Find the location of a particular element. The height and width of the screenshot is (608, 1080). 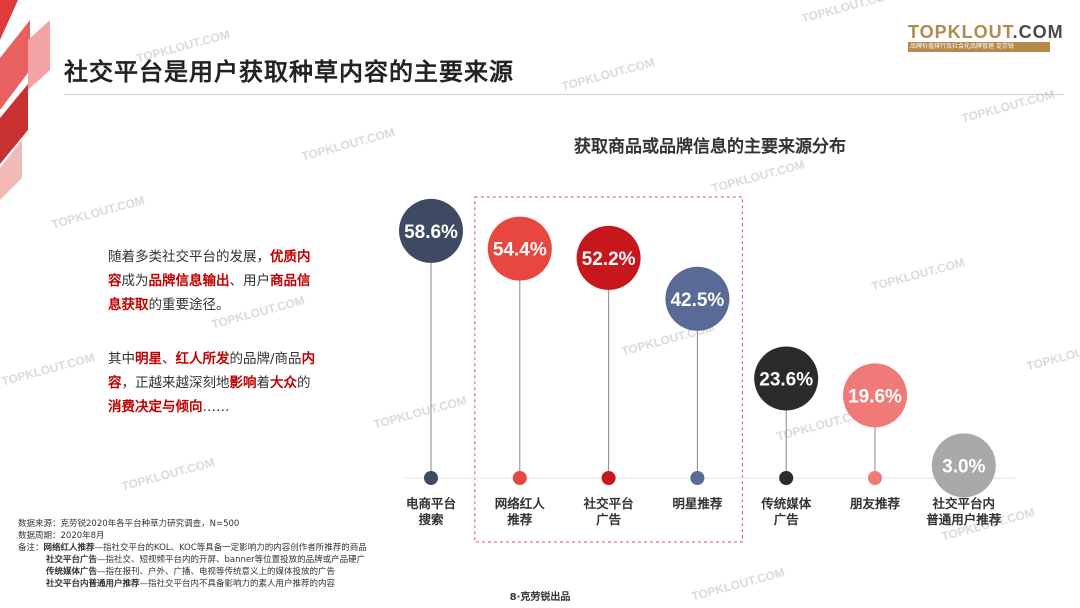

note-desc: —指社交平台内不具备影响力的素人用户推荐的内容 is located at coordinates (237, 584).